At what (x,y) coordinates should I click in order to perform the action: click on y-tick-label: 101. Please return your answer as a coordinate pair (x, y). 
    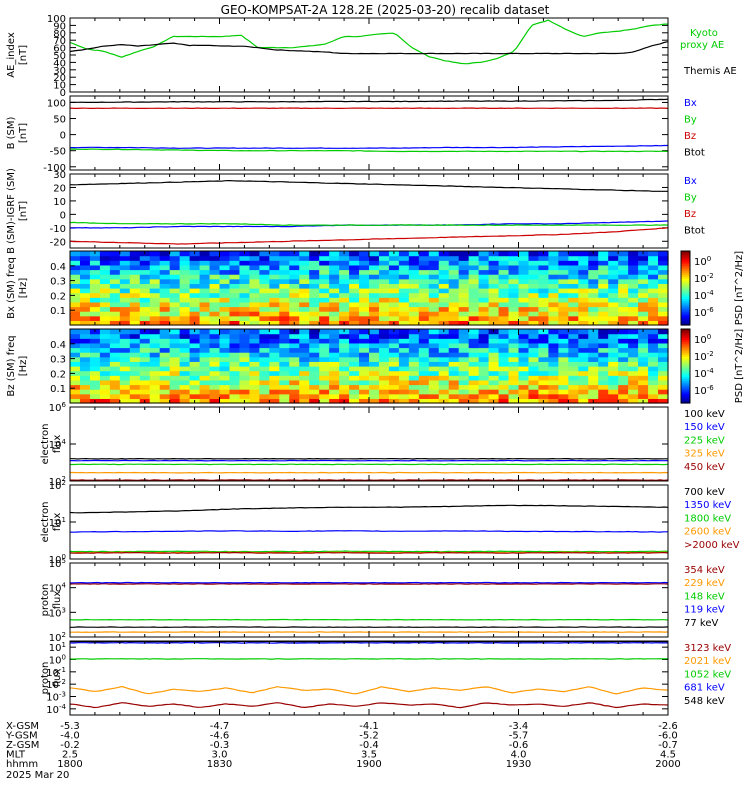
    Looking at the image, I should click on (57, 647).